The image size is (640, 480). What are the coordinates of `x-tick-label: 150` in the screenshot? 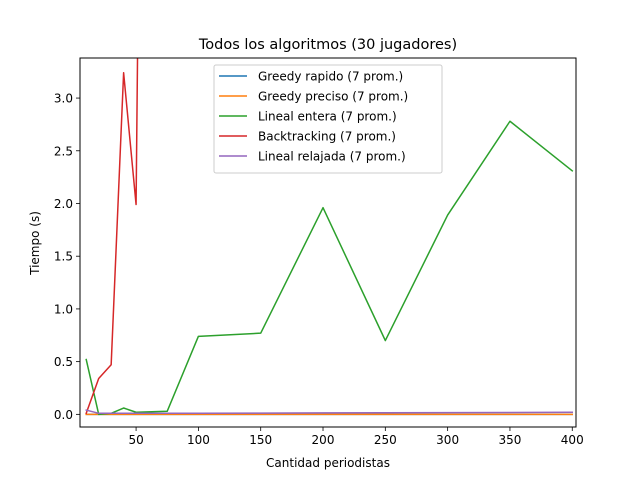 It's located at (260, 440).